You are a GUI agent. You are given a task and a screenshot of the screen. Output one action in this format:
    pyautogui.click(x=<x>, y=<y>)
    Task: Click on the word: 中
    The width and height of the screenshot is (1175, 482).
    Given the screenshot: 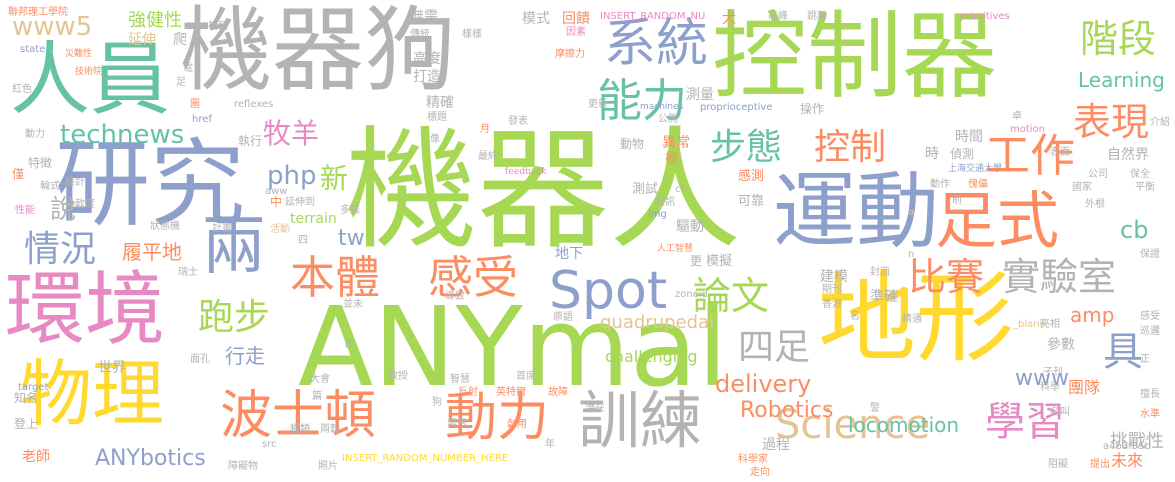 What is the action you would take?
    pyautogui.click(x=276, y=202)
    